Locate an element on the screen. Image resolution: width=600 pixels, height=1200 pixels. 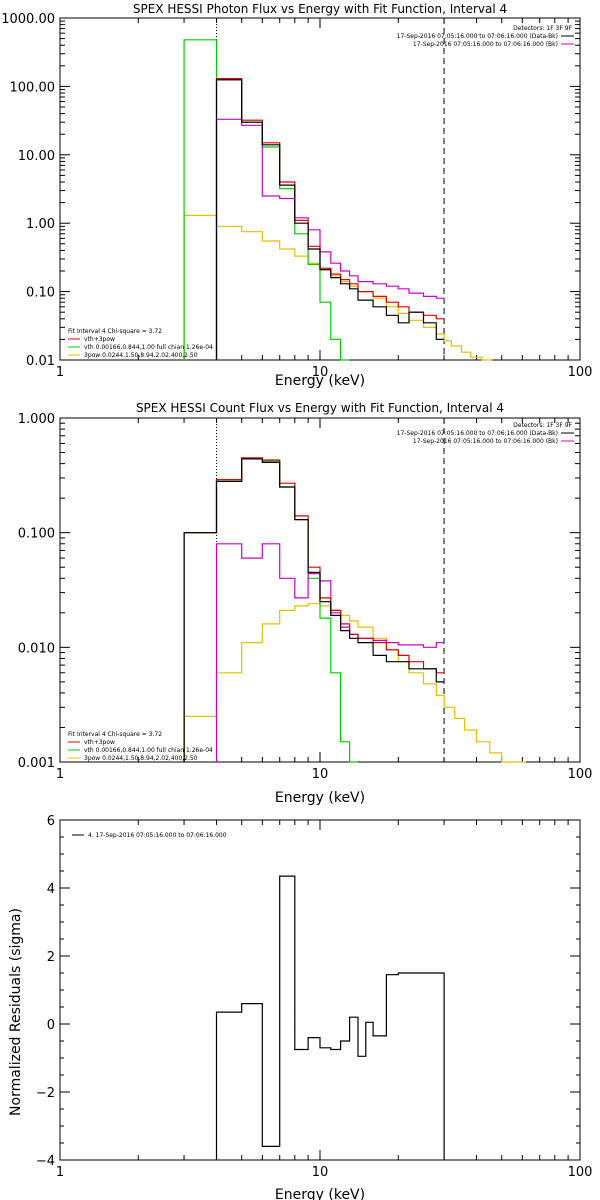
residuals-line is located at coordinates (330, 1017).